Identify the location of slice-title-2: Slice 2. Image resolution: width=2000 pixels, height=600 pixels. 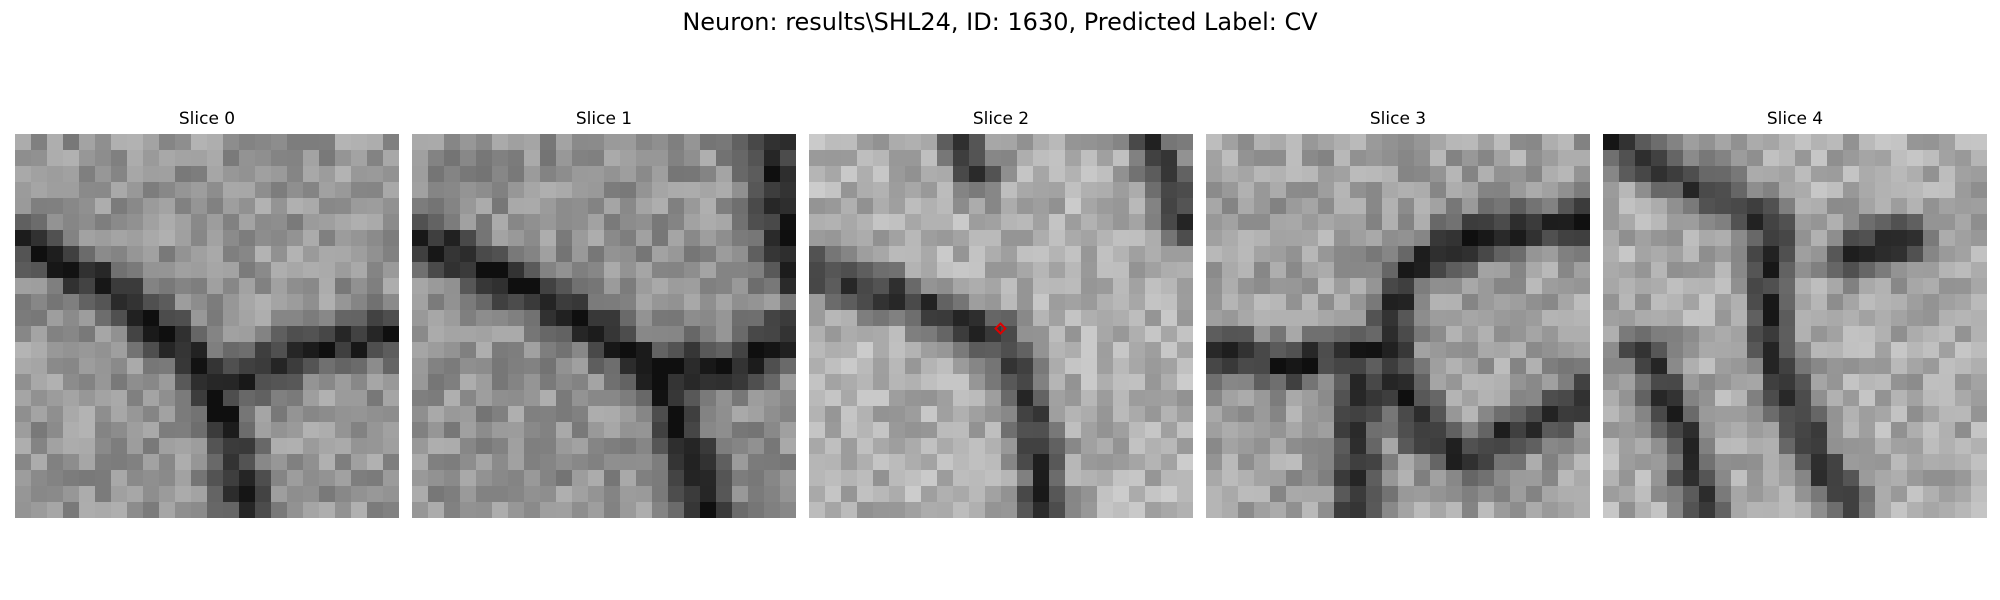
(1001, 119).